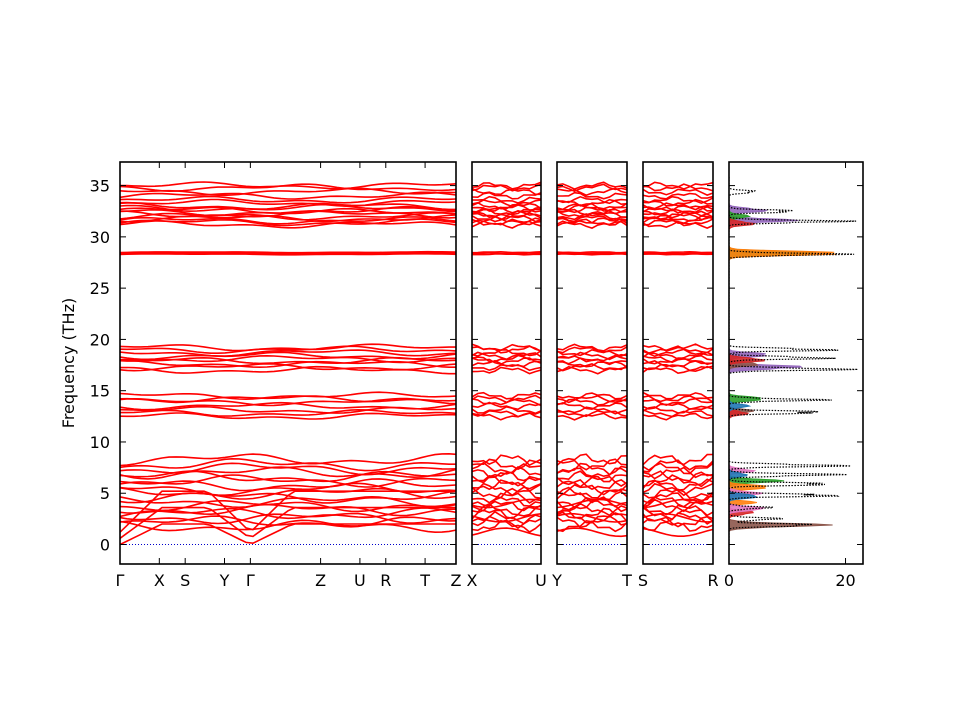  What do you see at coordinates (100, 237) in the screenshot?
I see `y-tick-label: 30` at bounding box center [100, 237].